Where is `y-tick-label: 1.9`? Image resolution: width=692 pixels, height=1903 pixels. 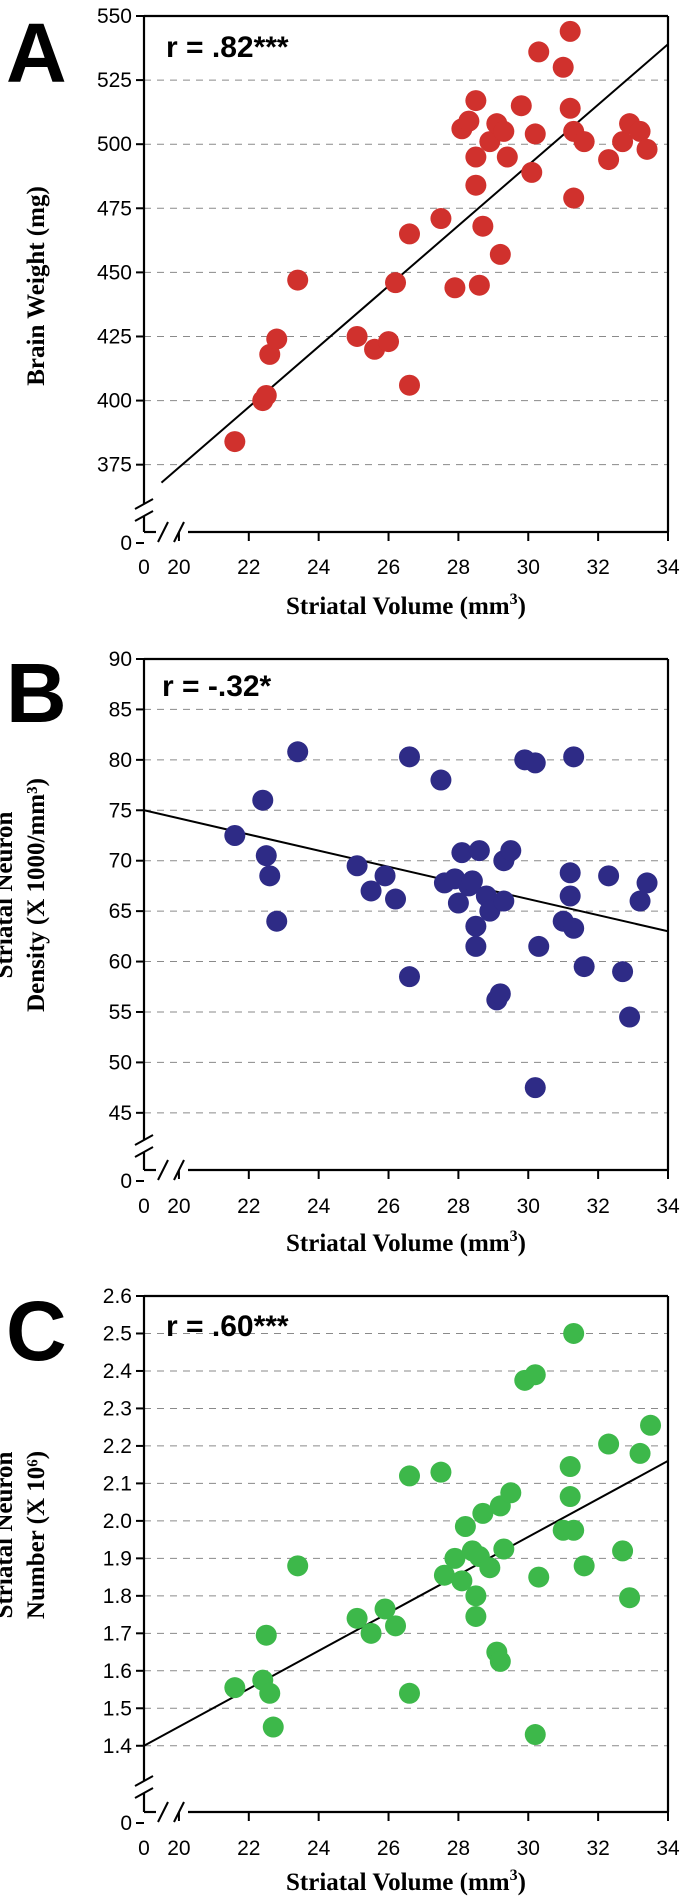 y-tick-label: 1.9 is located at coordinates (117, 1558).